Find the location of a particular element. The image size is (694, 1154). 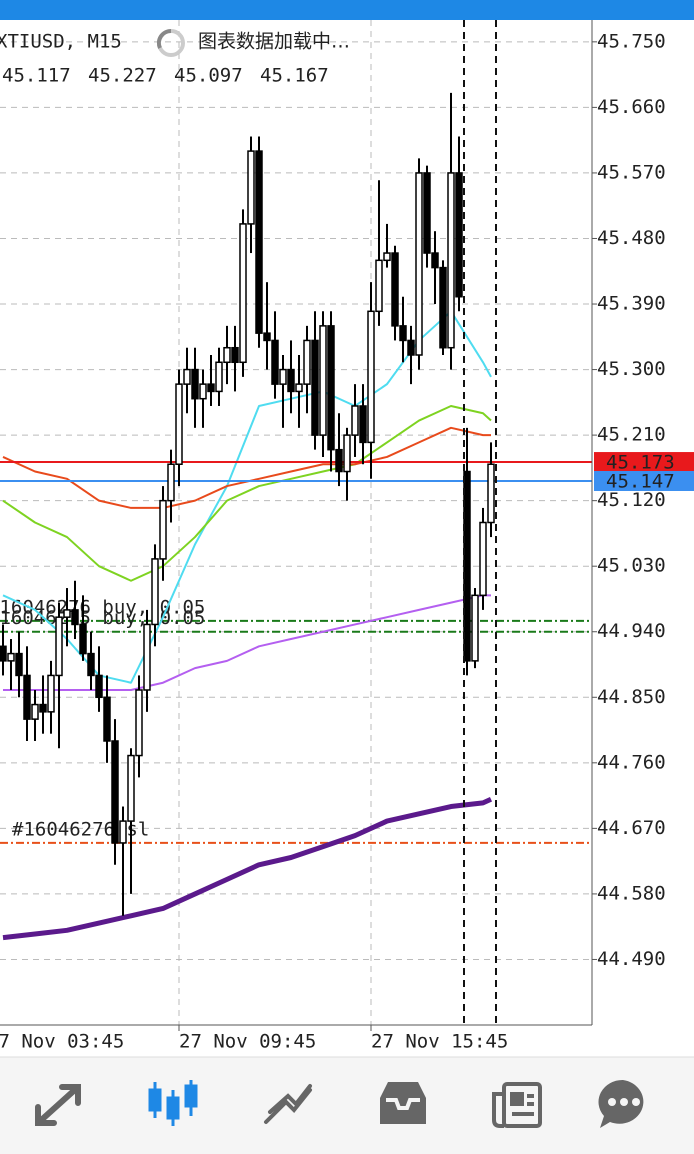

x-tick-label: 27 Nov 09:45 is located at coordinates (247, 1042).